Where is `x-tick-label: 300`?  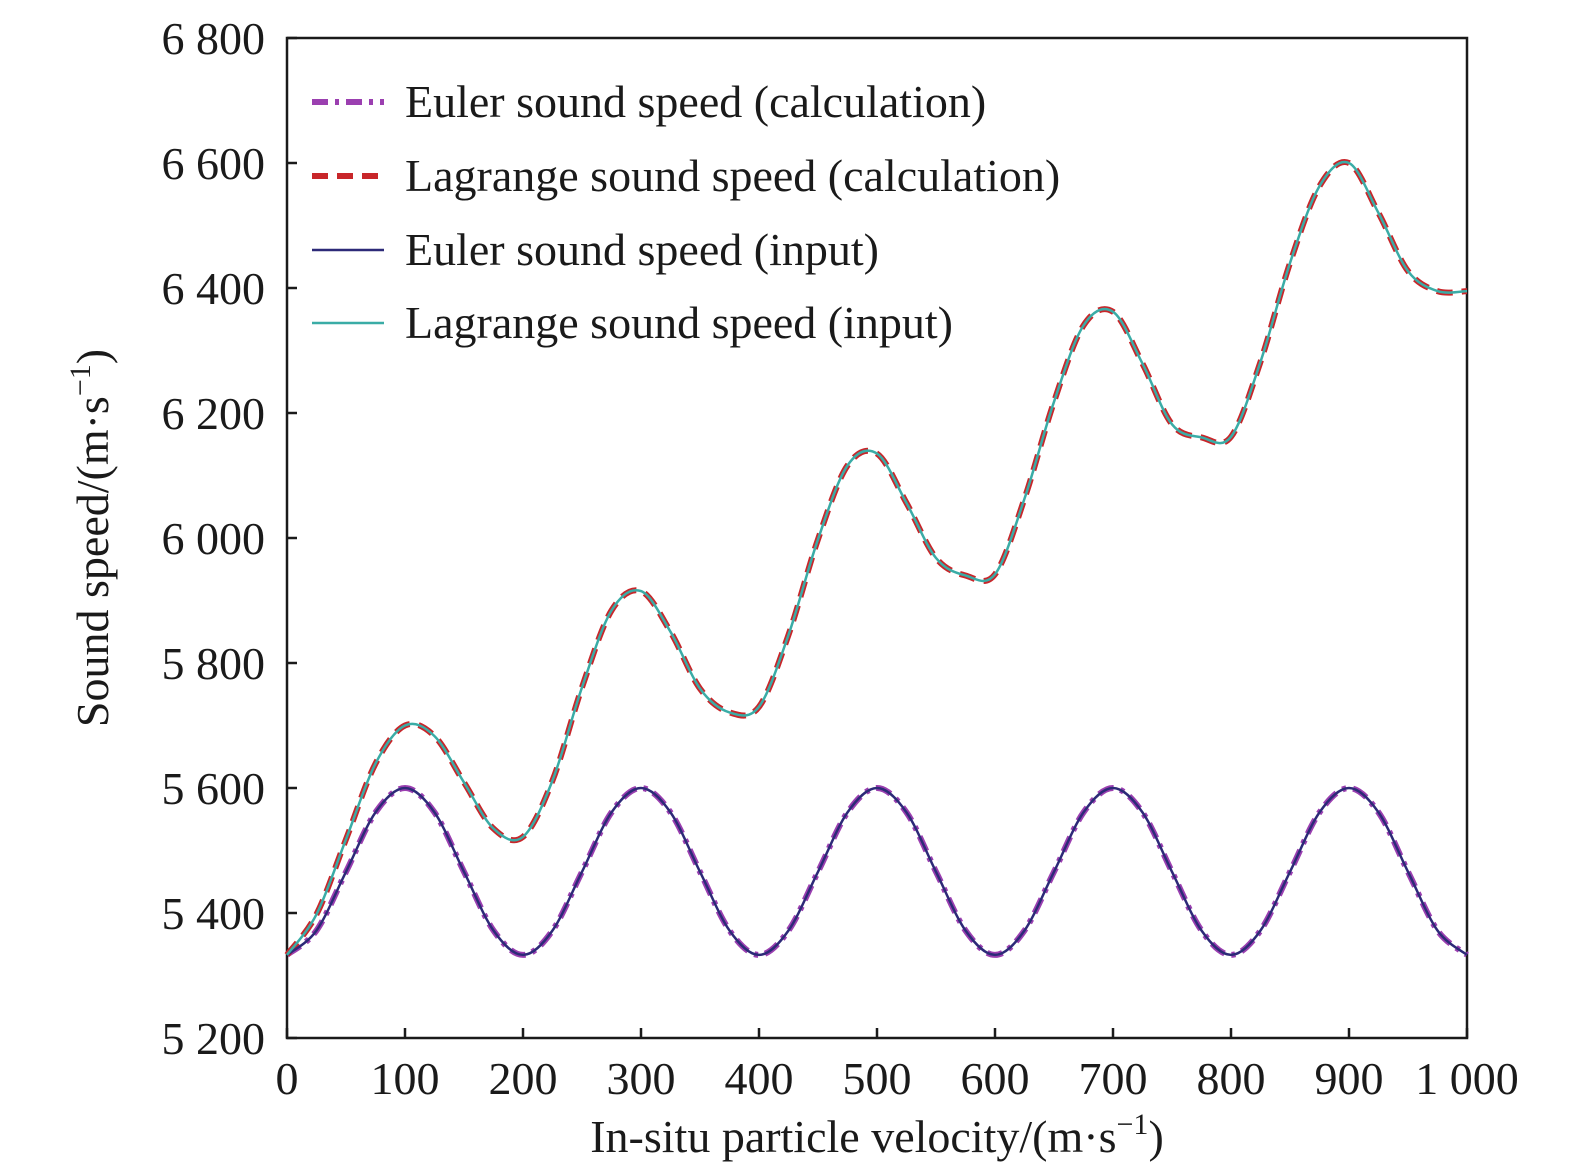 x-tick-label: 300 is located at coordinates (641, 1078).